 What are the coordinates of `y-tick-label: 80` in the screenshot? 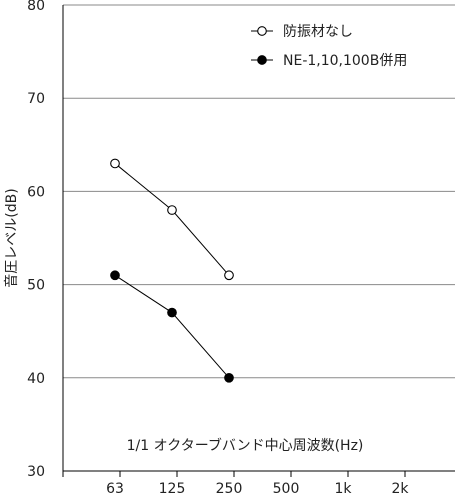 It's located at (36, 7).